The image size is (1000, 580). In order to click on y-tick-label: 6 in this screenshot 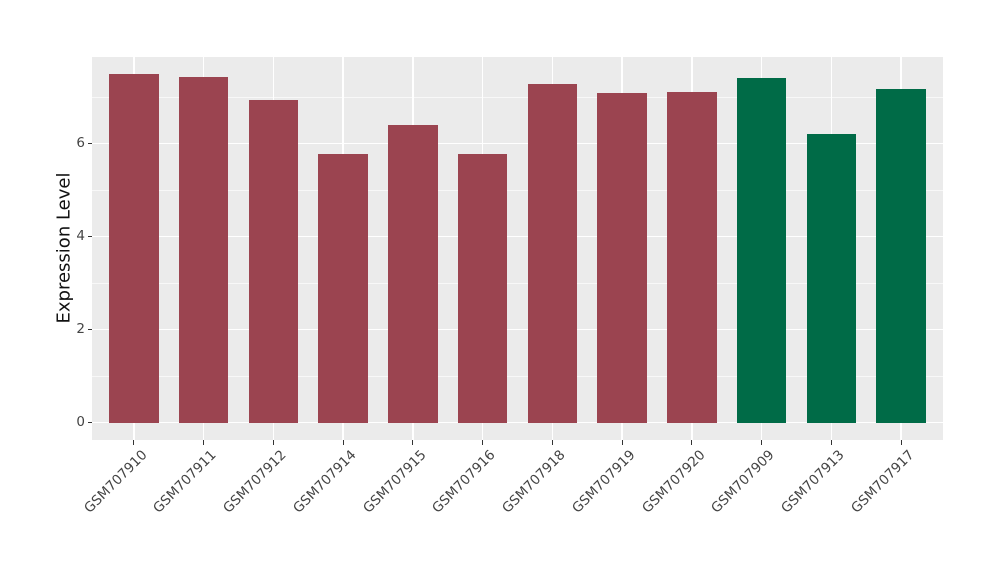, I will do `click(80, 142)`.